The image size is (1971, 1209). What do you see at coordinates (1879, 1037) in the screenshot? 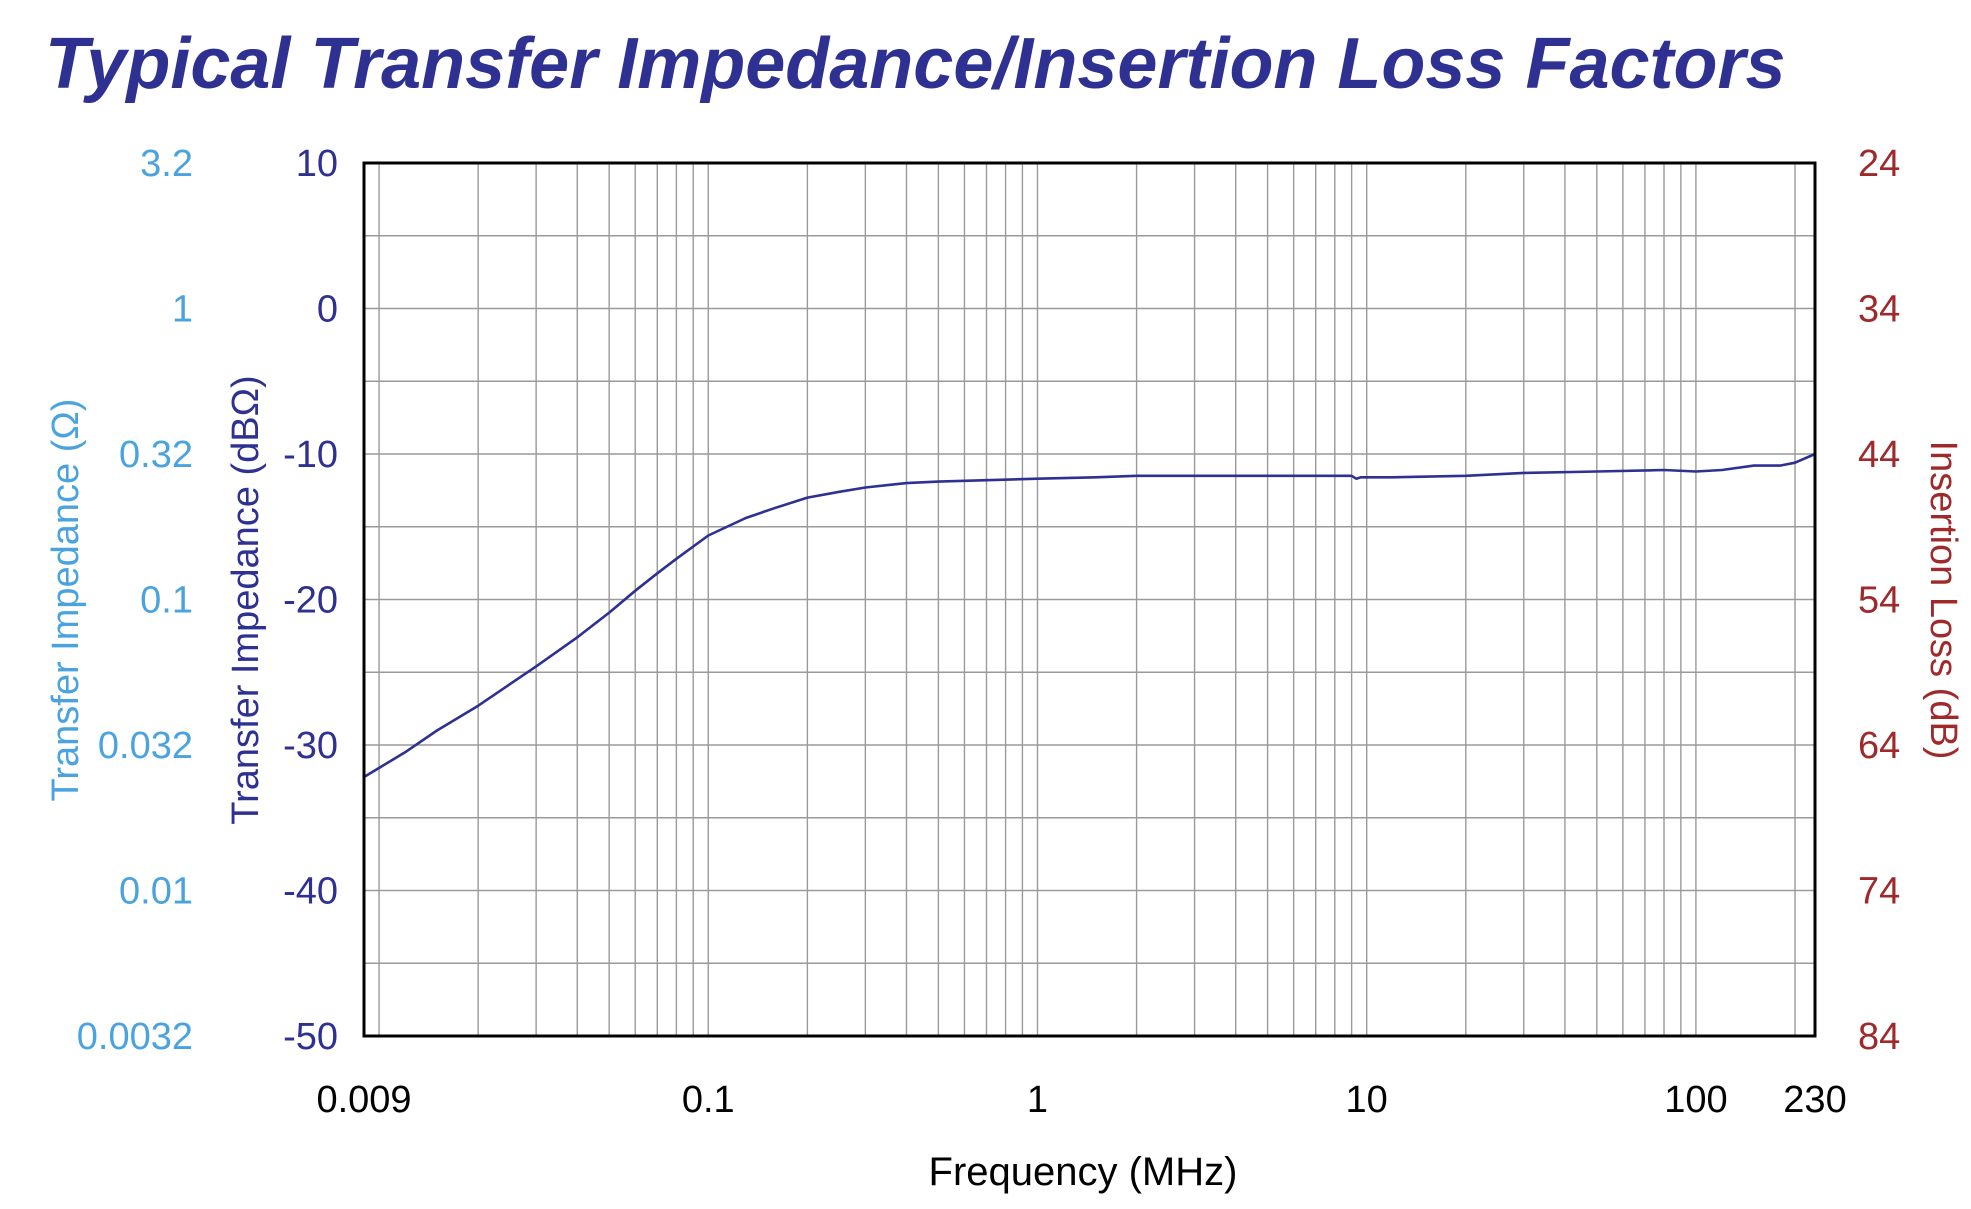
I see `y-tick-label-insertion-loss: 84` at bounding box center [1879, 1037].